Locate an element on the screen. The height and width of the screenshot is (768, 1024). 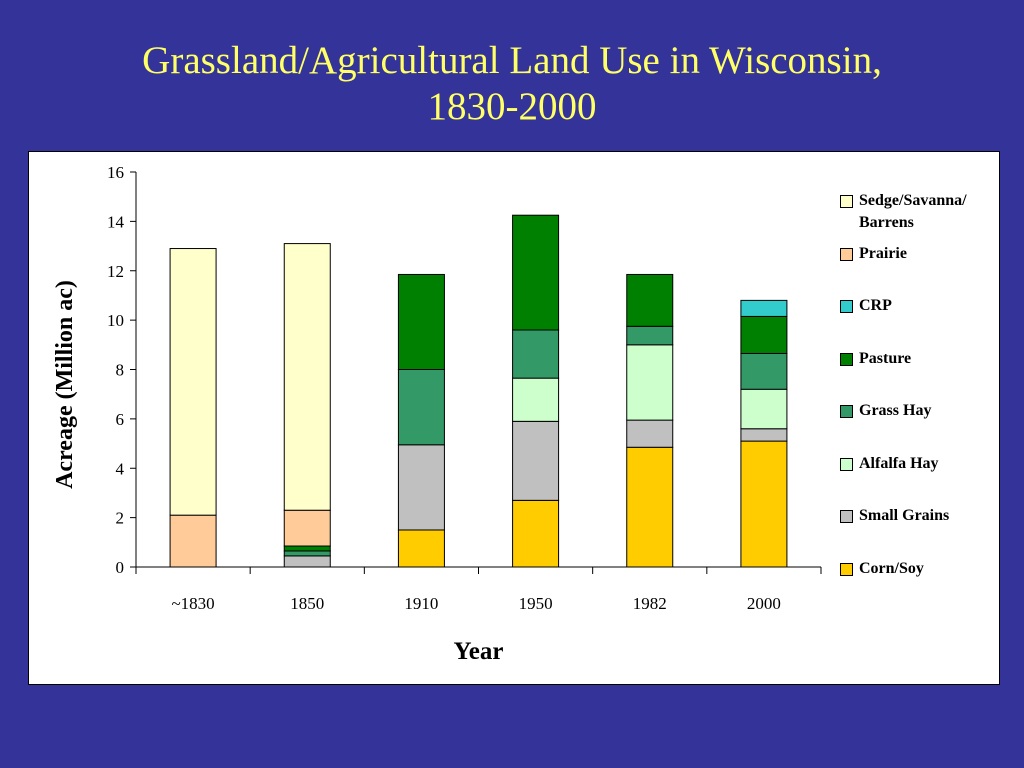
legend-item: Alfalfa Hay is located at coordinates (920, 464).